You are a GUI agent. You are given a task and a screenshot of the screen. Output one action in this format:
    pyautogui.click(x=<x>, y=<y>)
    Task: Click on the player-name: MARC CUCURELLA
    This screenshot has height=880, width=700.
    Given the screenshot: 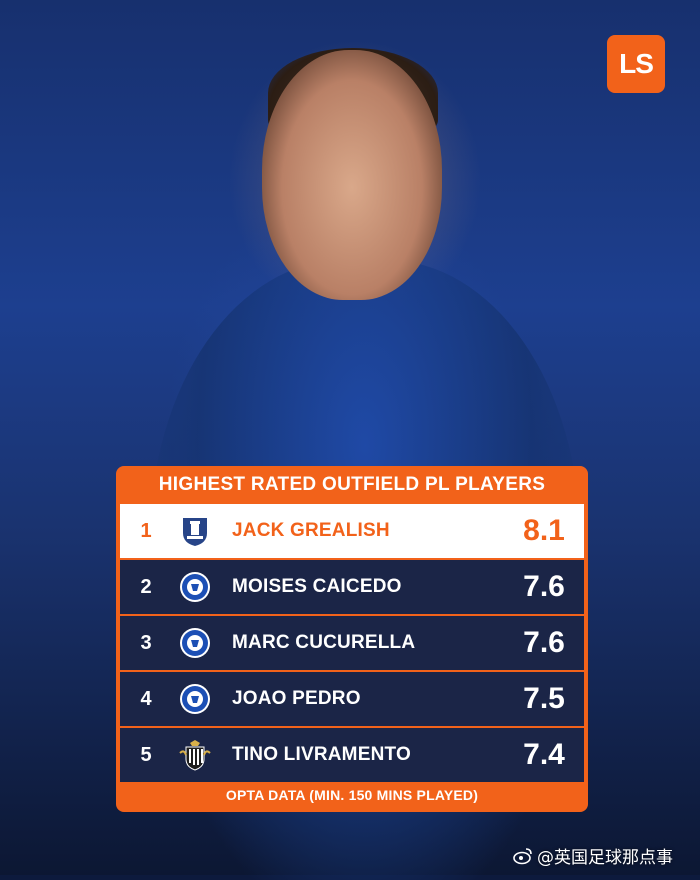 What is the action you would take?
    pyautogui.click(x=324, y=642)
    